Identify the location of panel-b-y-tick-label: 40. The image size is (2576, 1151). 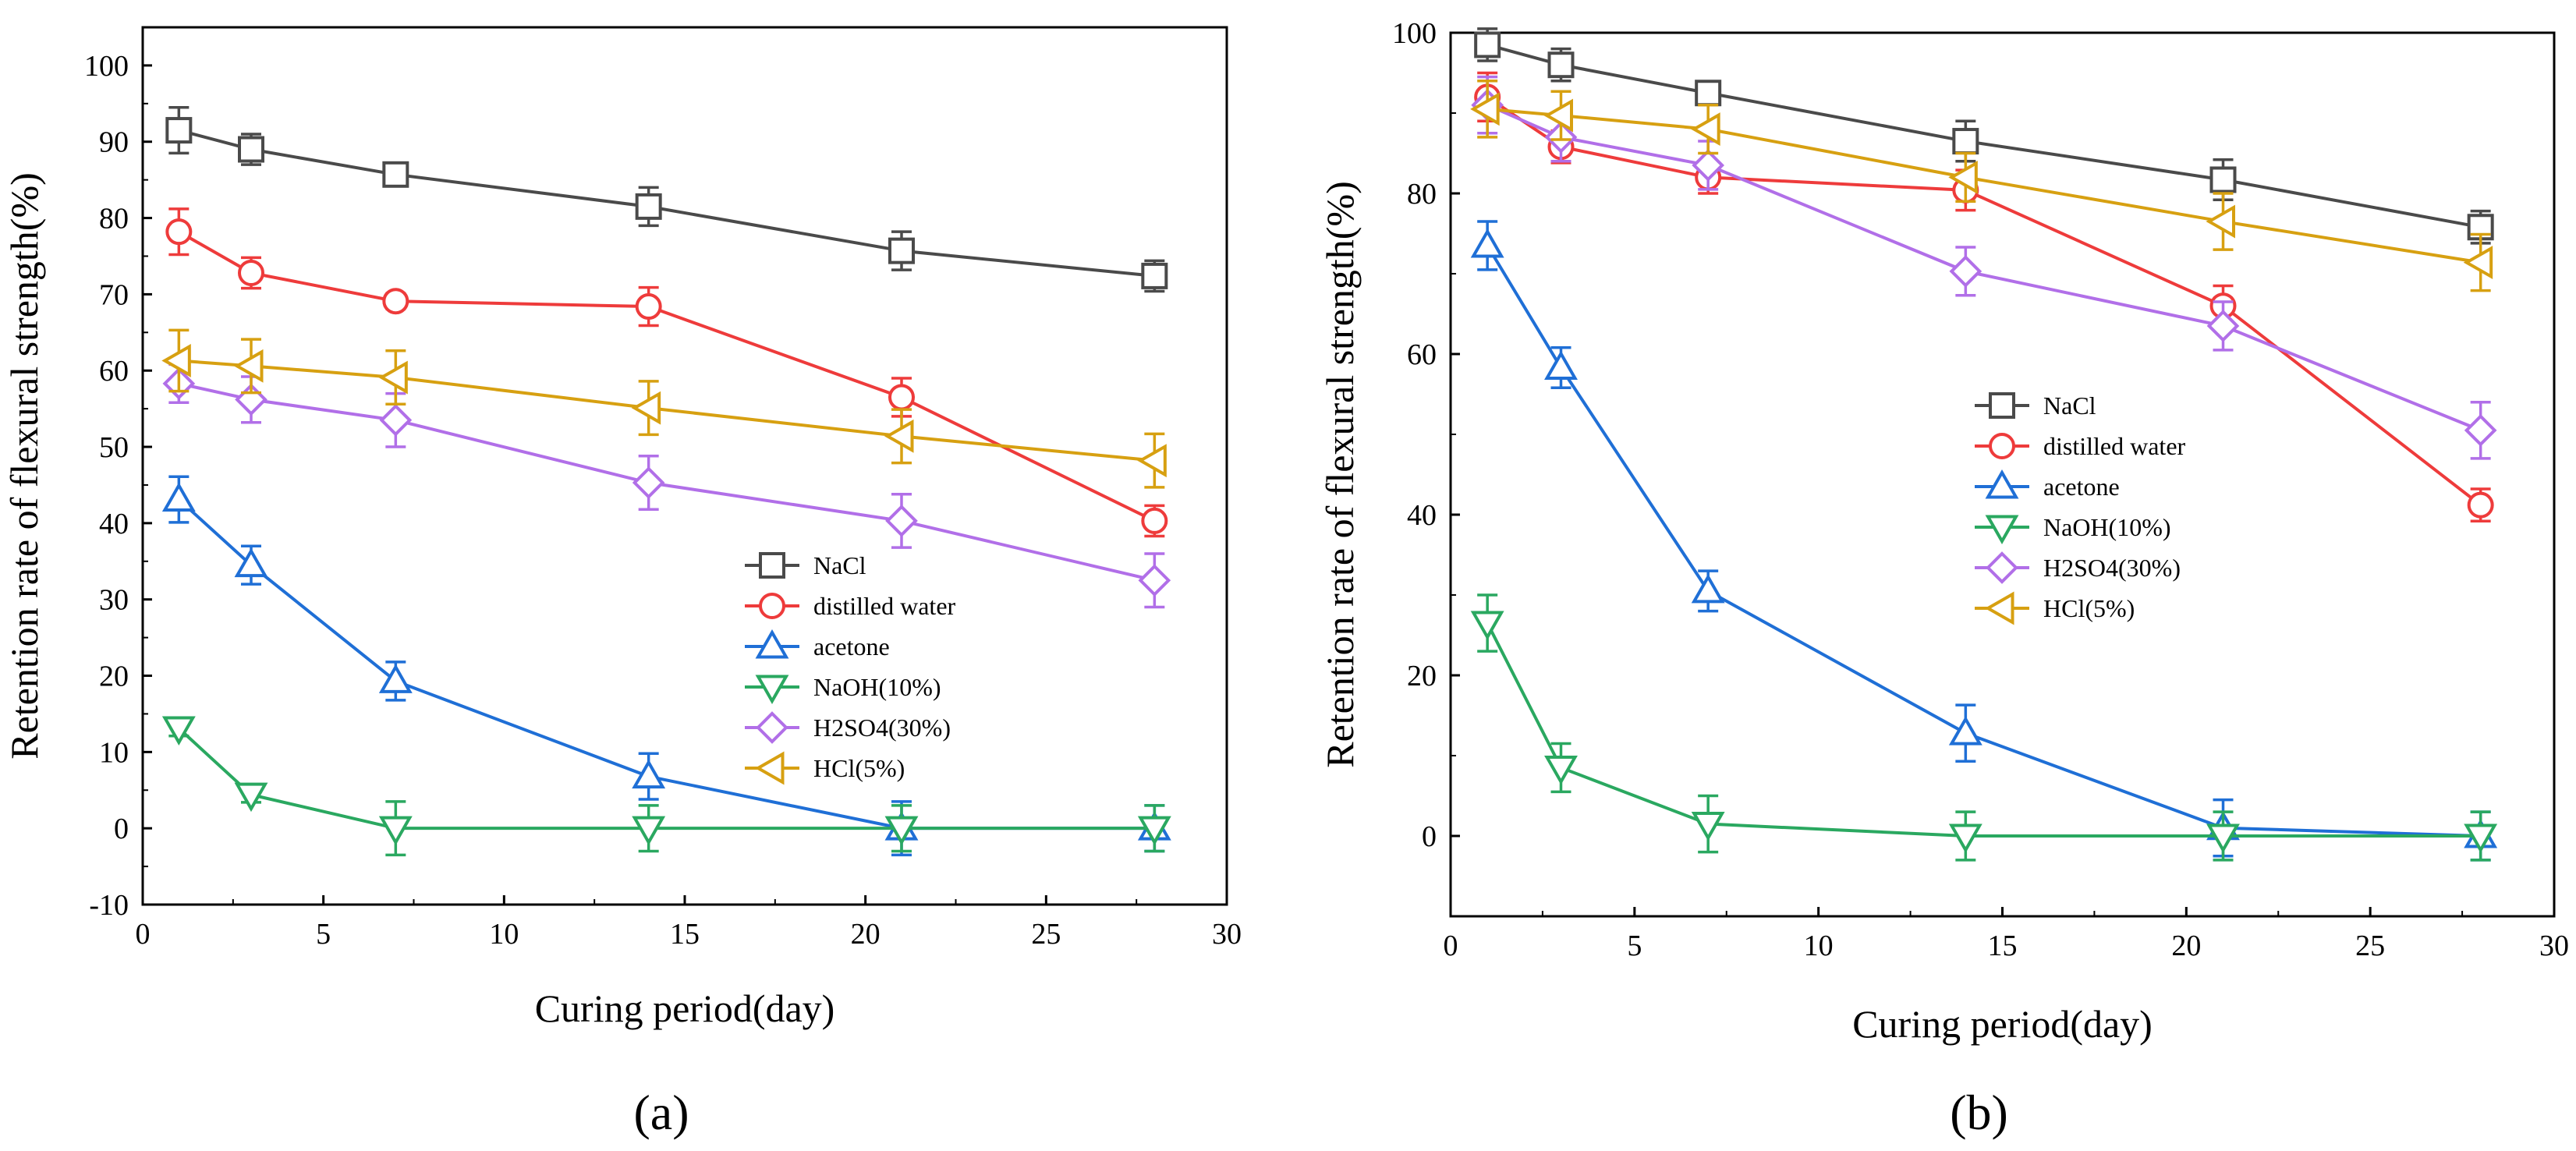
(1422, 515).